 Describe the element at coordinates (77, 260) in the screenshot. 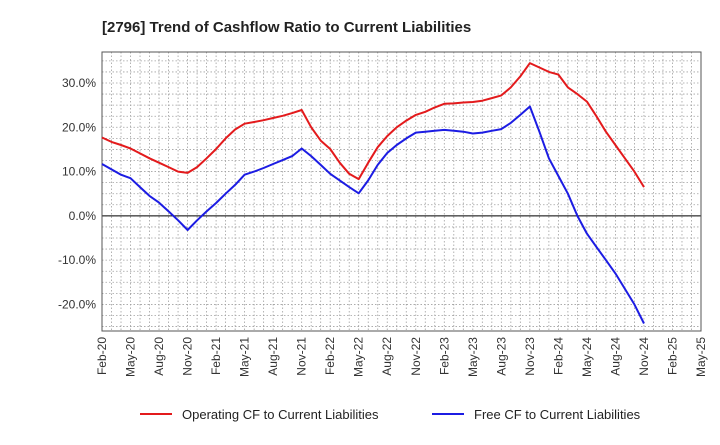

I see `y-tick-label: -10.0%` at that location.